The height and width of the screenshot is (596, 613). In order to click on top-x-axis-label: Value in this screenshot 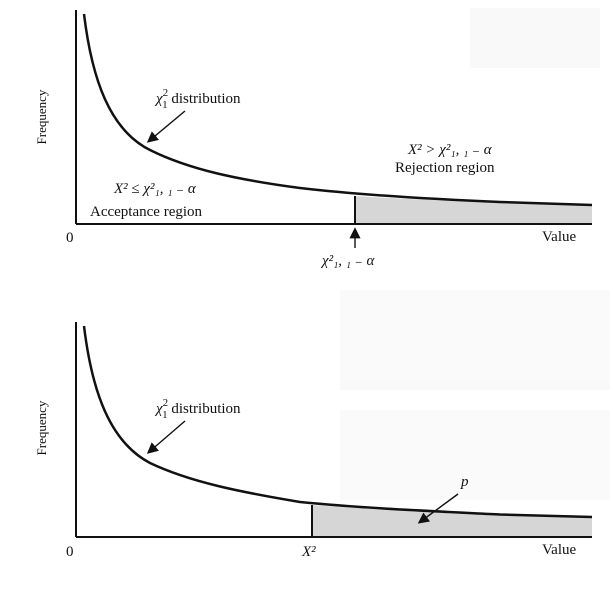, I will do `click(559, 237)`.